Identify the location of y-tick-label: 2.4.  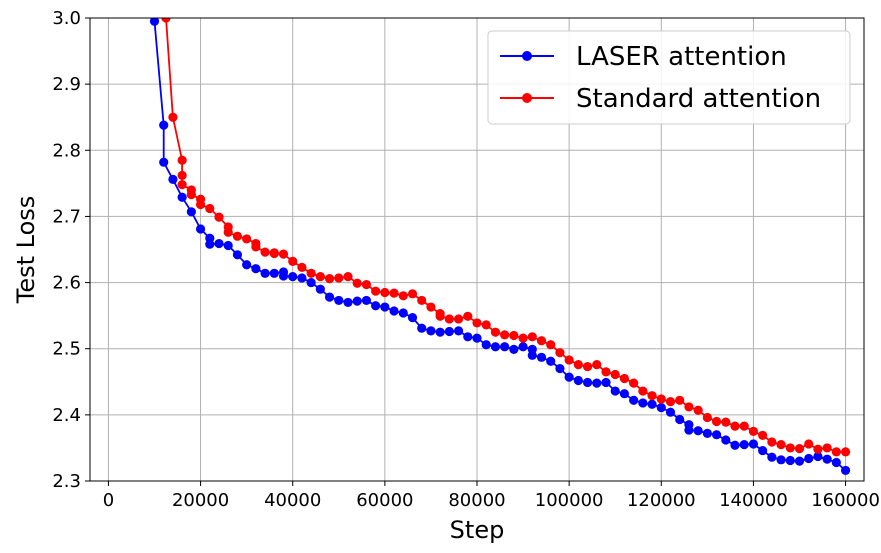
(66, 415).